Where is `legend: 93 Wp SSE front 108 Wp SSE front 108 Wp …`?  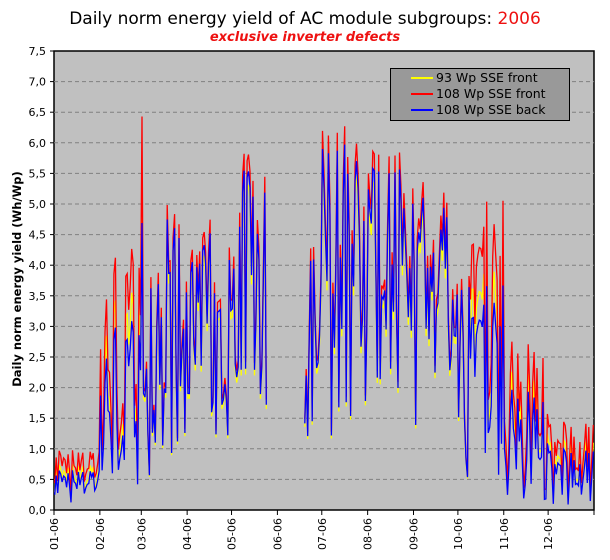
legend: 93 Wp SSE front 108 Wp SSE front 108 Wp … is located at coordinates (480, 94).